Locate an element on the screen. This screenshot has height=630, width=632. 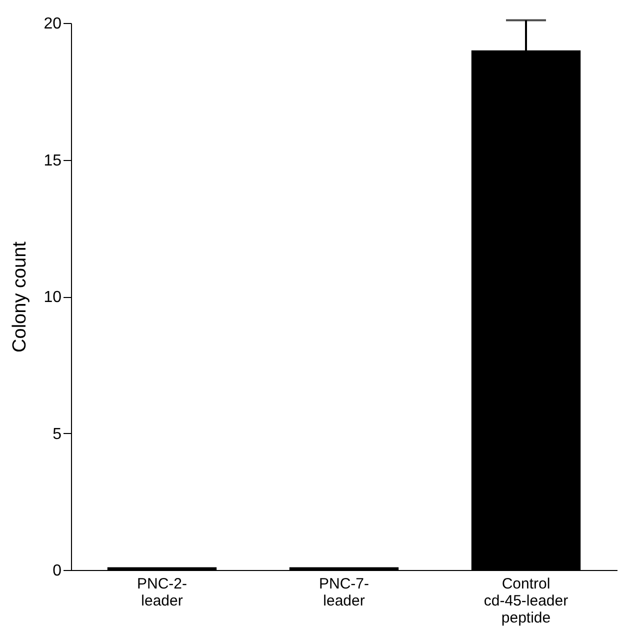
y-tick-label: 10 is located at coordinates (53, 297).